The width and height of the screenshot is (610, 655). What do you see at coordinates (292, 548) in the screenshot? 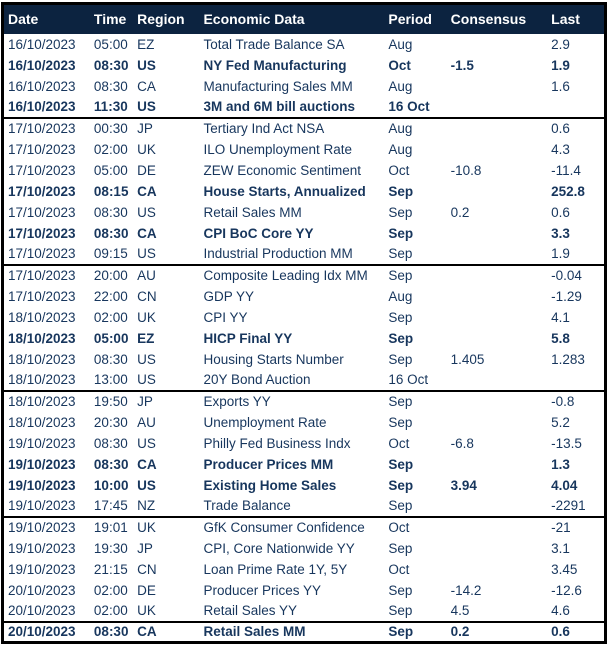
I see `cell-event: CPI, Core Nationwide YY` at bounding box center [292, 548].